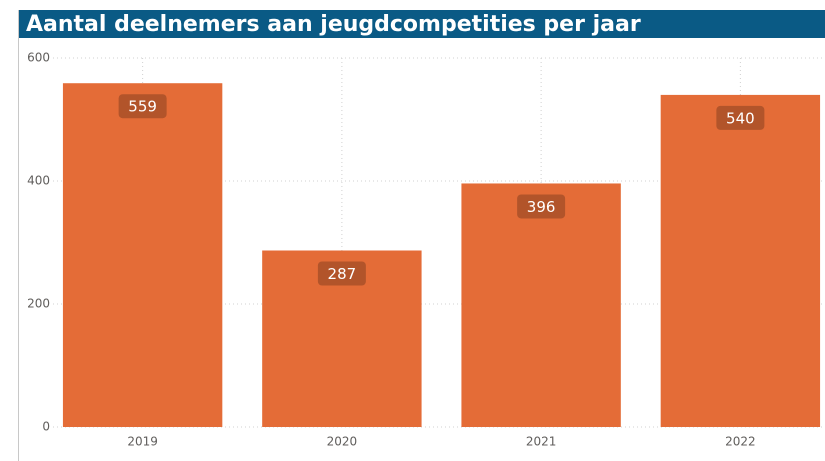 Image resolution: width=825 pixels, height=461 pixels. What do you see at coordinates (541, 442) in the screenshot?
I see `x-tick-label: 2021` at bounding box center [541, 442].